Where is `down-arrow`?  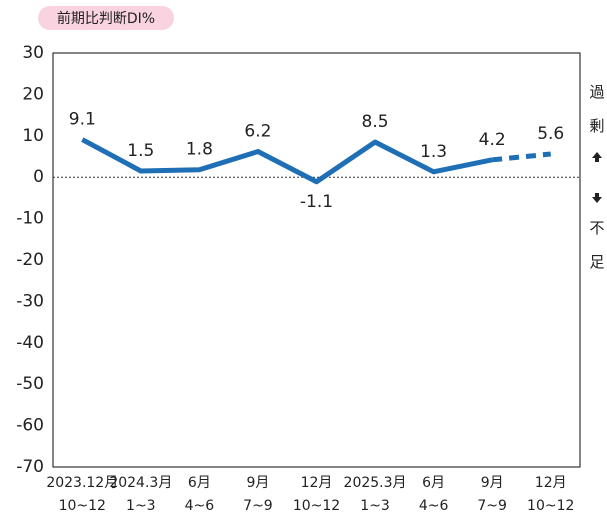
down-arrow is located at coordinates (597, 198).